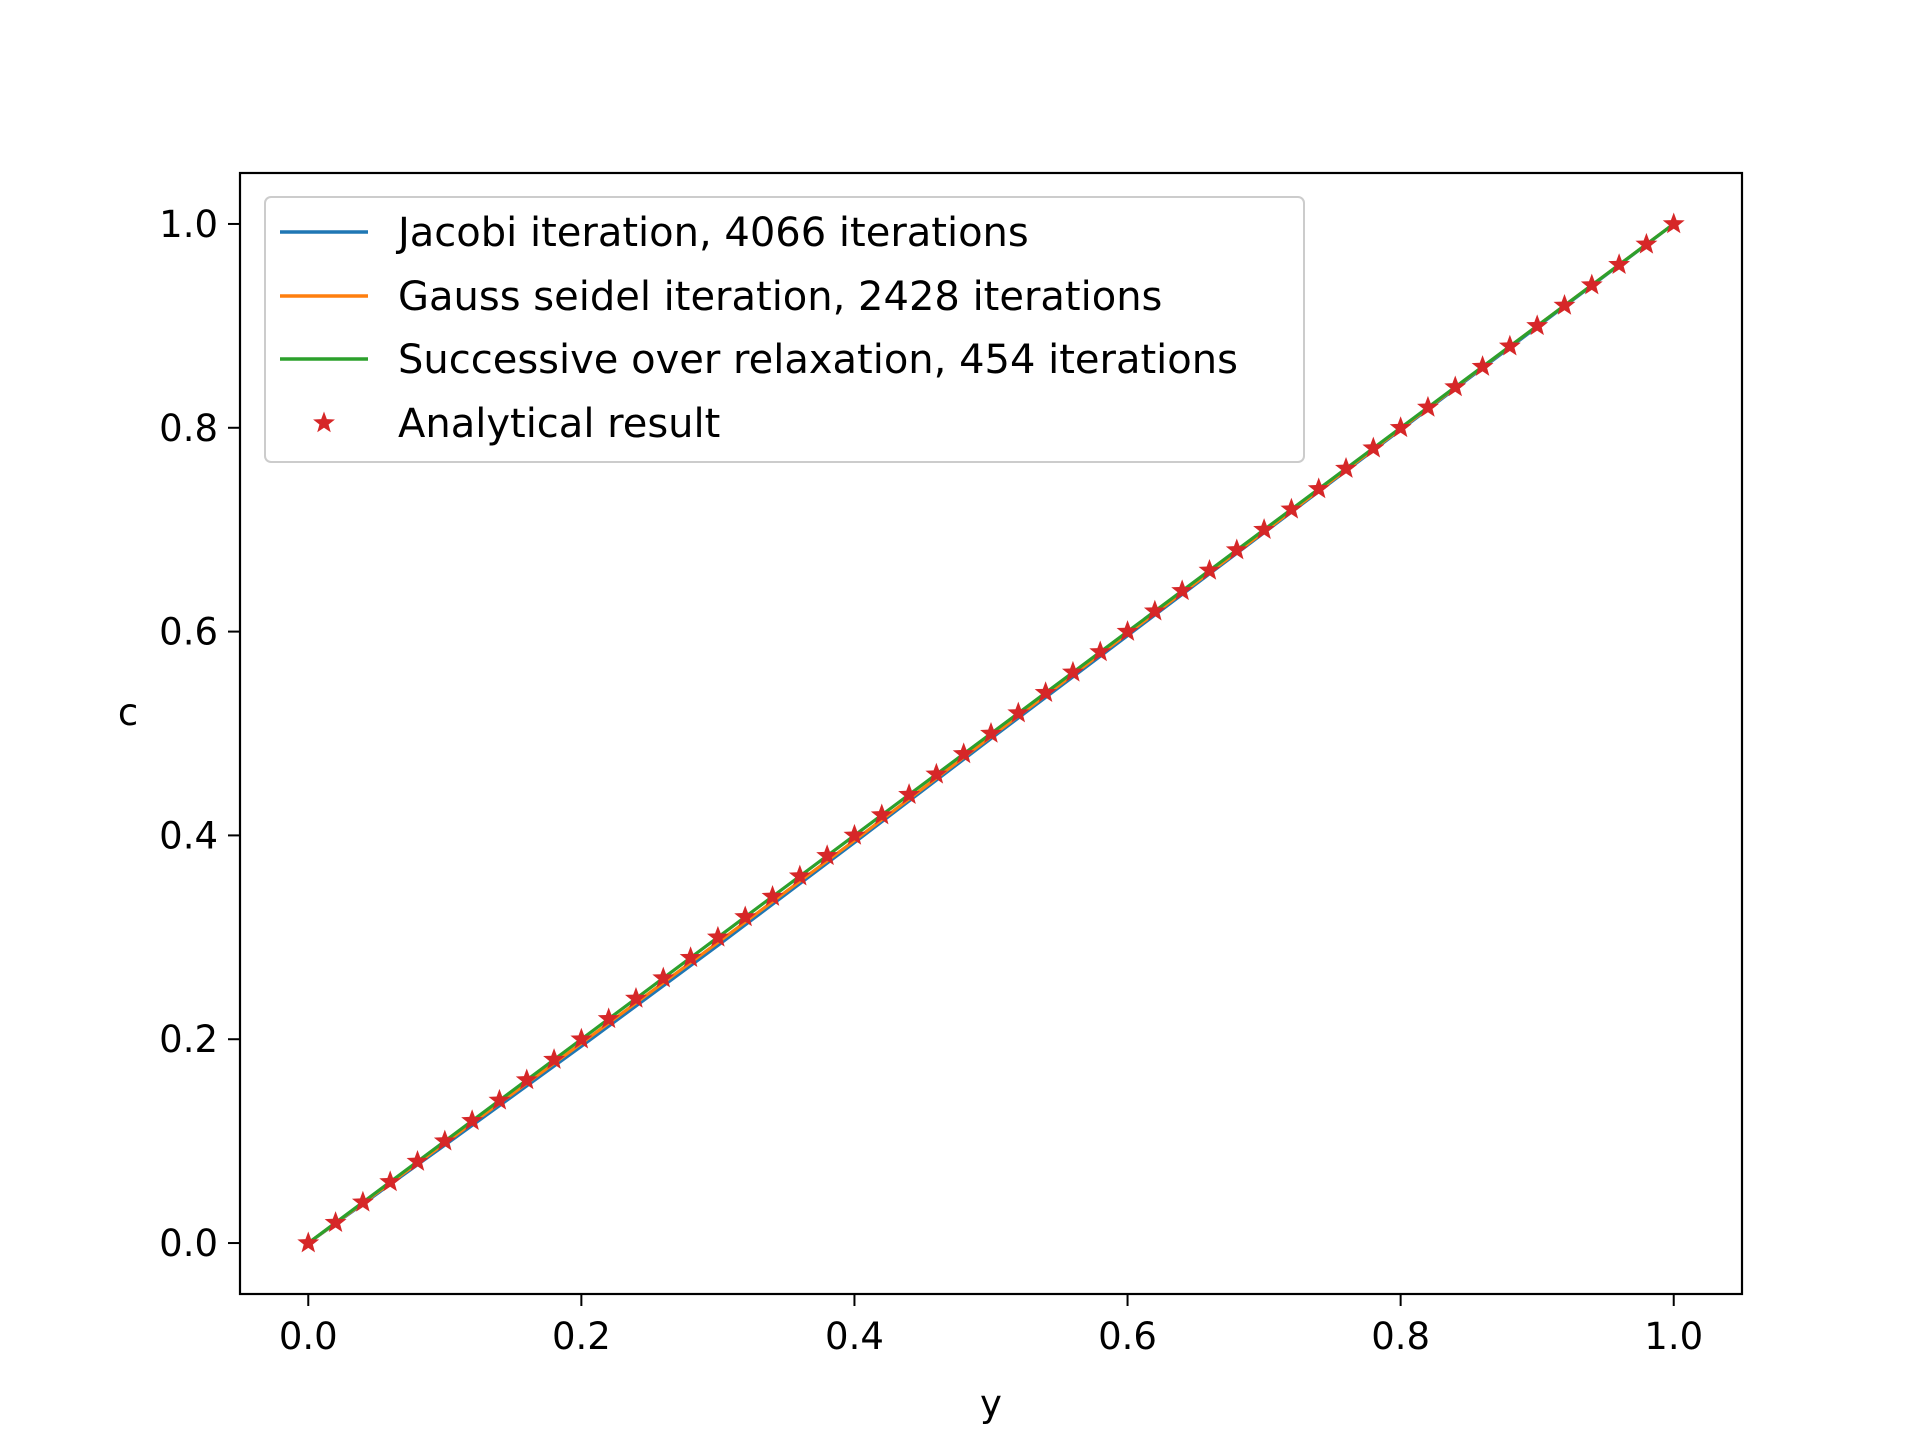  What do you see at coordinates (128, 712) in the screenshot?
I see `y-axis-label: c` at bounding box center [128, 712].